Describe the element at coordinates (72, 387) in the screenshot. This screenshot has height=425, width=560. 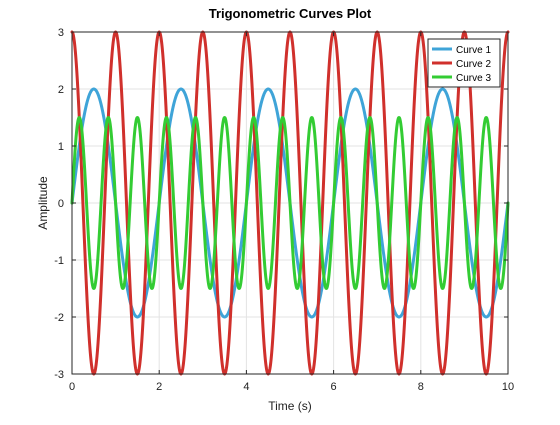
I see `x-tick-label: 0` at that location.